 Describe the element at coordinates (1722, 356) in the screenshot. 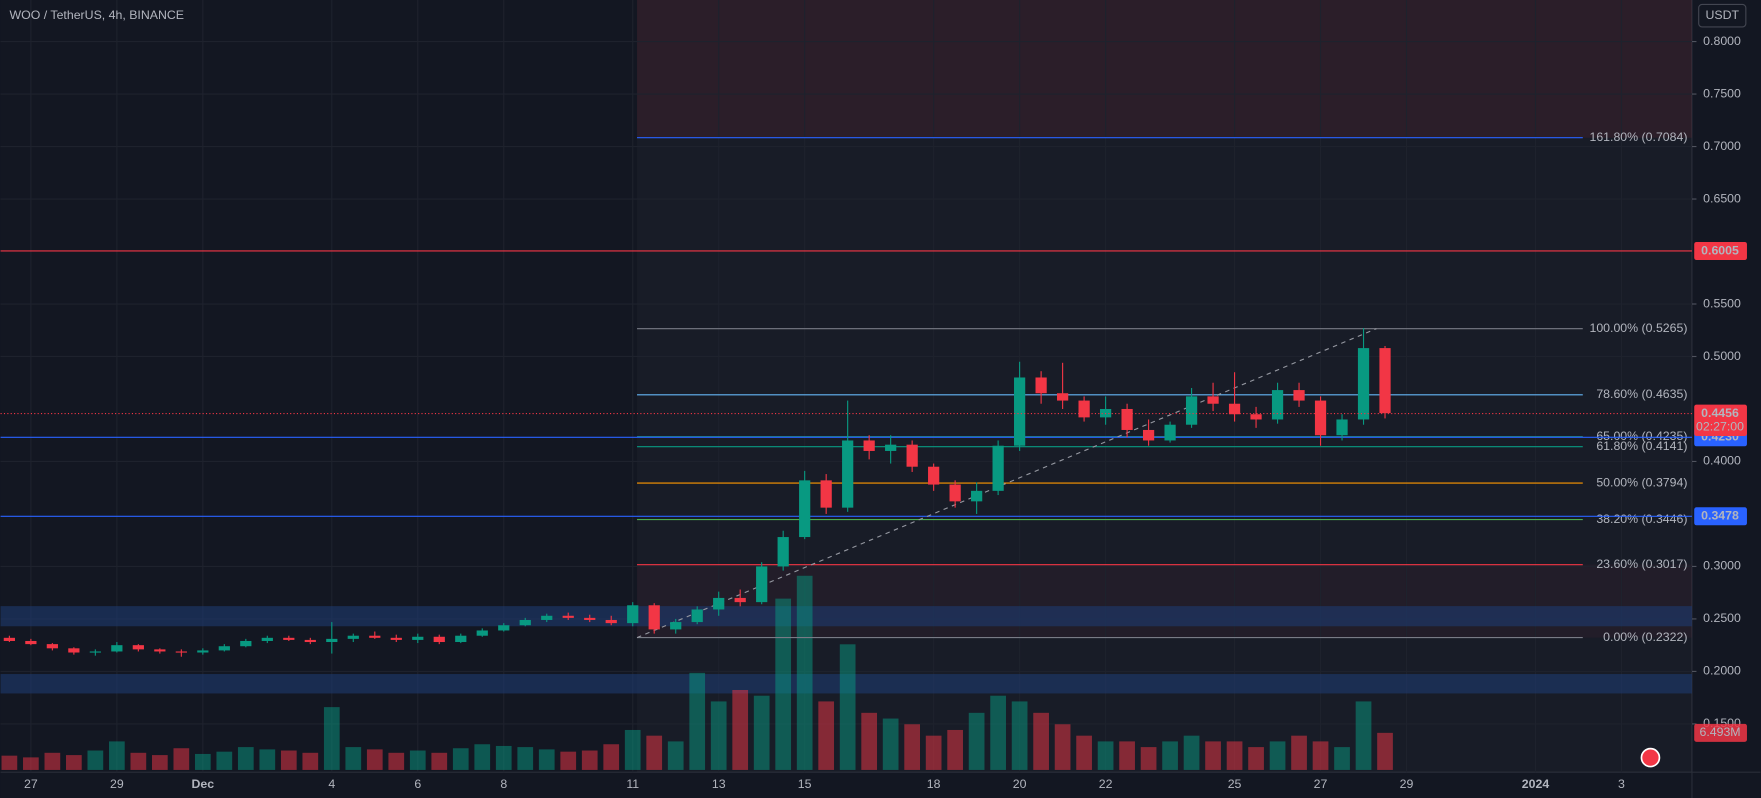

I see `y-tick-label: 0.5000` at that location.